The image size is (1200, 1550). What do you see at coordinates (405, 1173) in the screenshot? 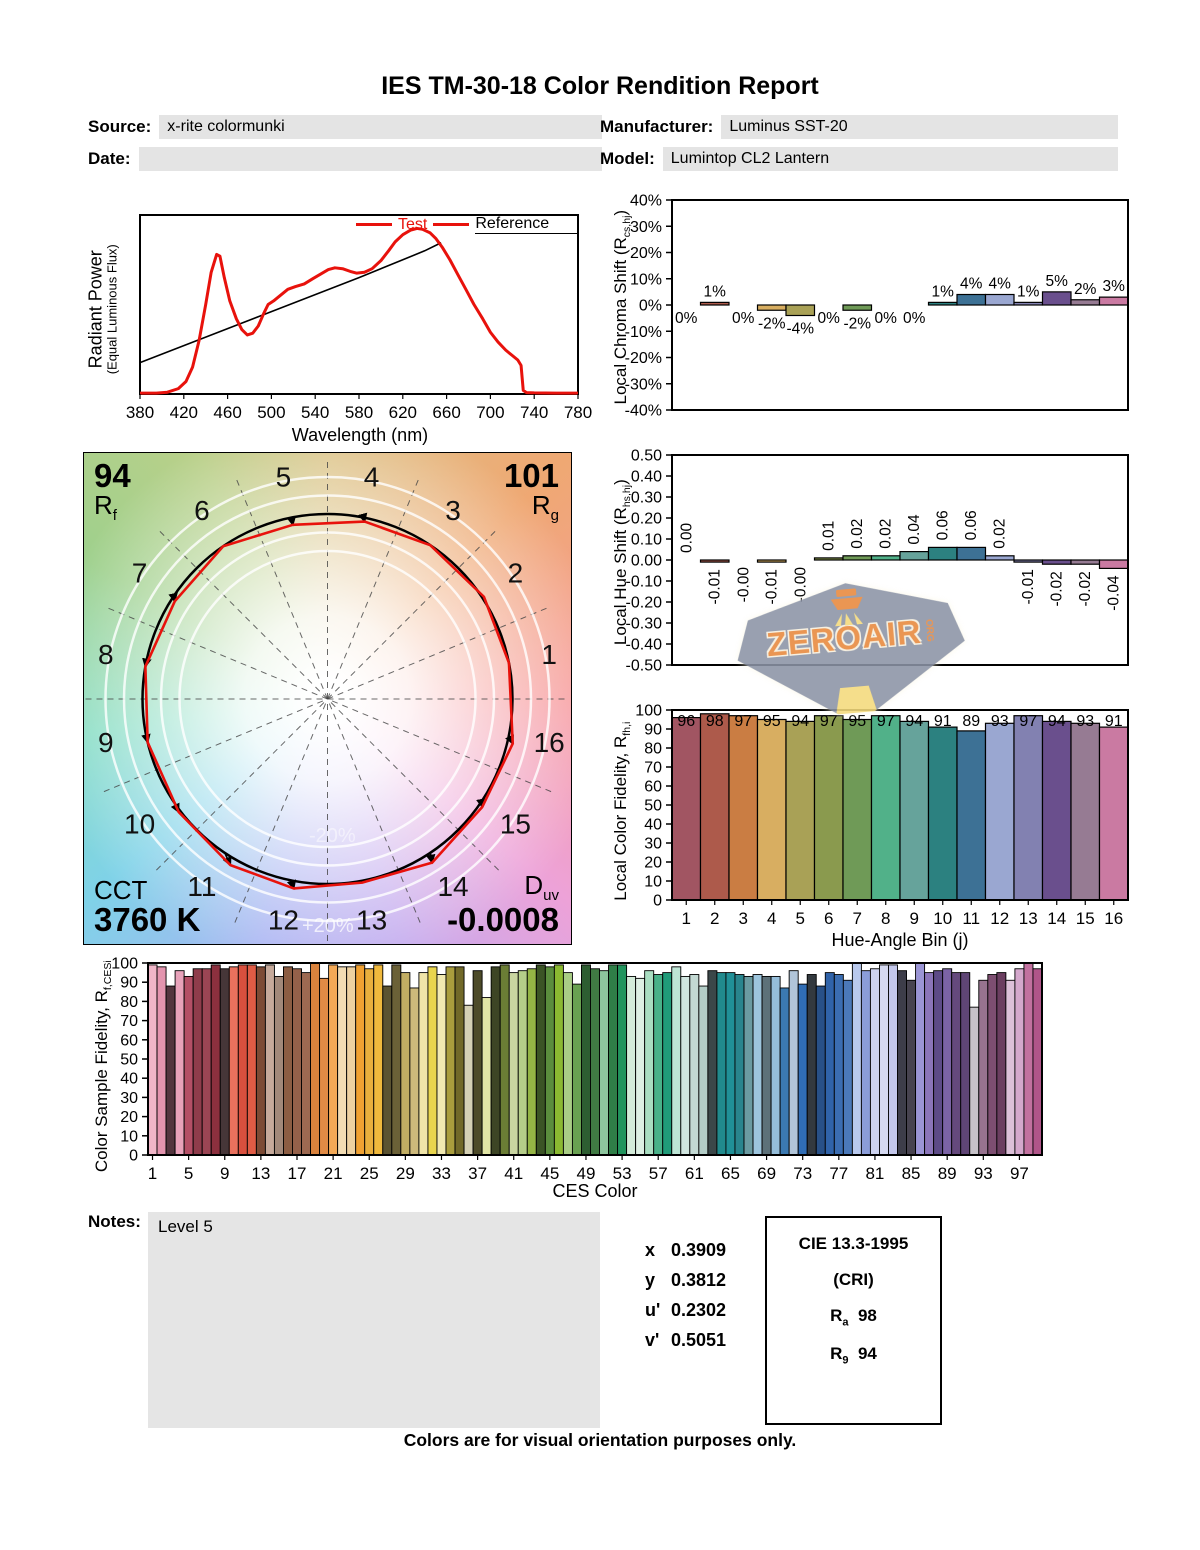
I see `svg-text: 29` at bounding box center [405, 1173].